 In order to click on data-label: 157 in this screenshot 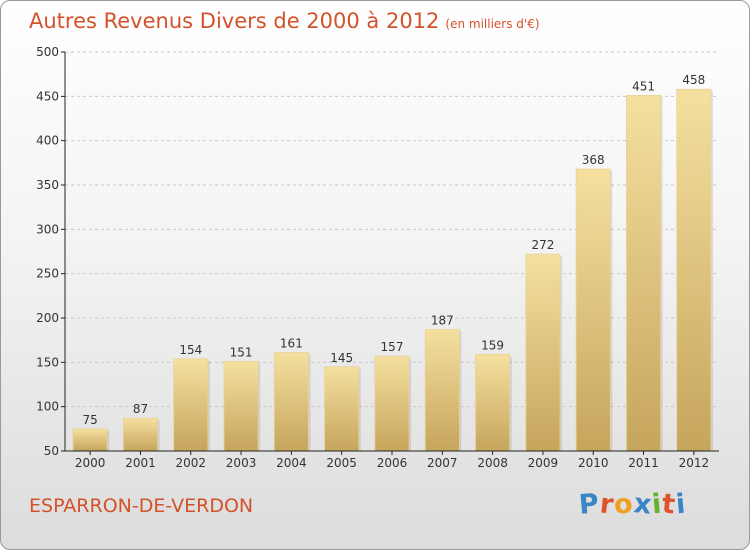, I will do `click(392, 347)`.